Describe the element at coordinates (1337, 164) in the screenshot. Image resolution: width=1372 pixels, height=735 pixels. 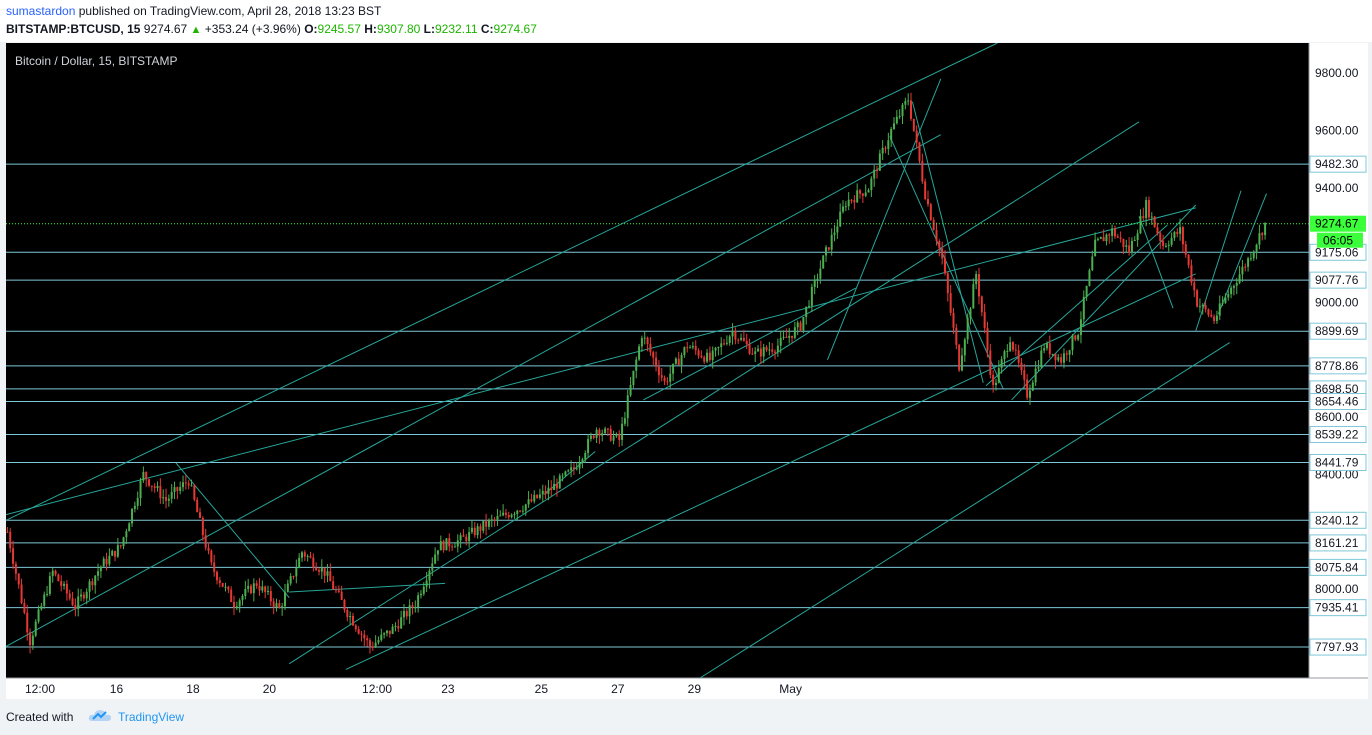
I see `level-label: 9482.30` at that location.